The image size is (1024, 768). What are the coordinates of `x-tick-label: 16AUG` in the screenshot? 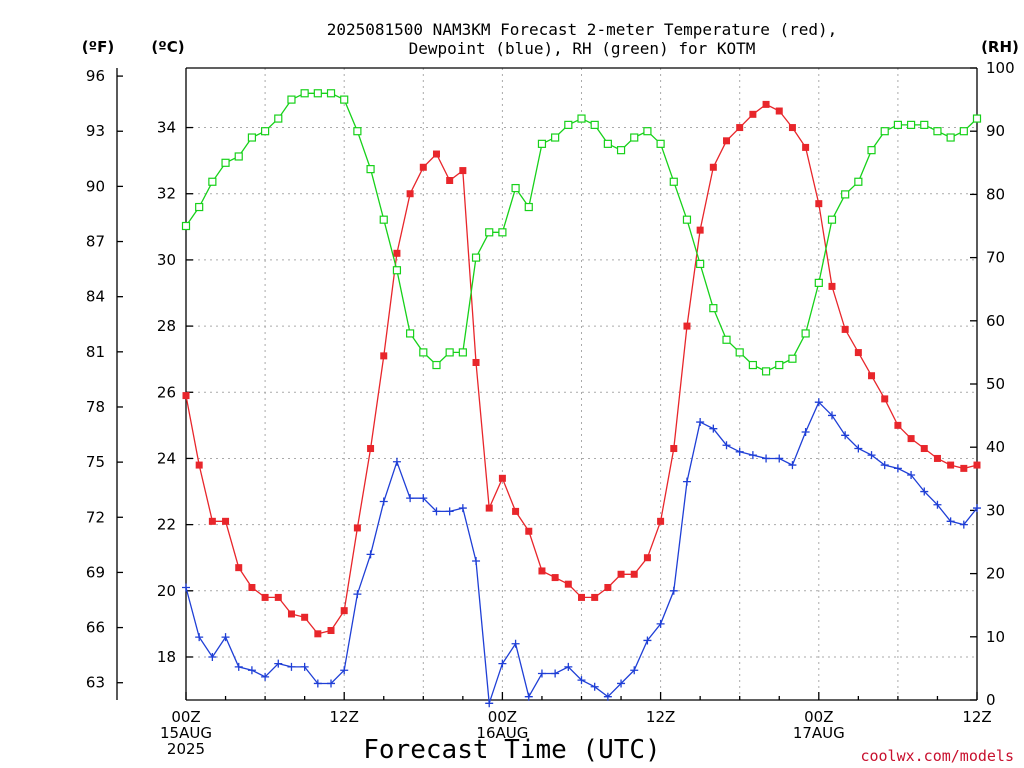 It's located at (502, 733).